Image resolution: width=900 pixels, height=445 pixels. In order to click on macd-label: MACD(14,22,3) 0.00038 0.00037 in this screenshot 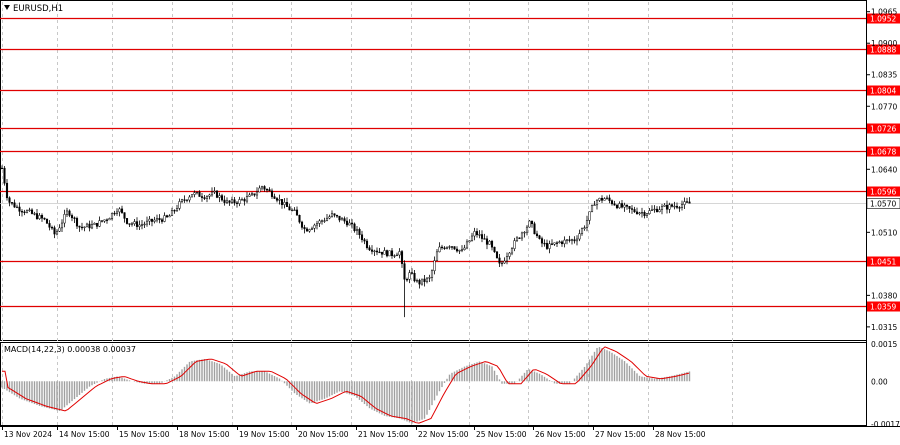, I will do `click(70, 349)`.